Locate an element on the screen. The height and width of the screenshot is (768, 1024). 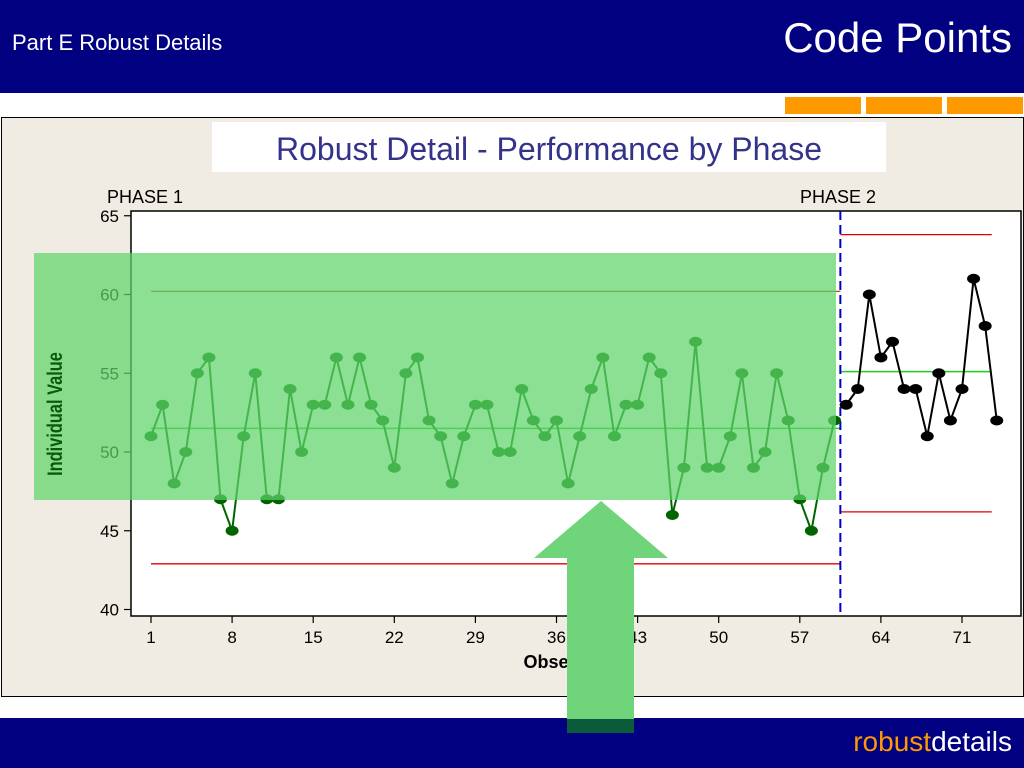
footer-bar: robustdetails is located at coordinates (512, 743).